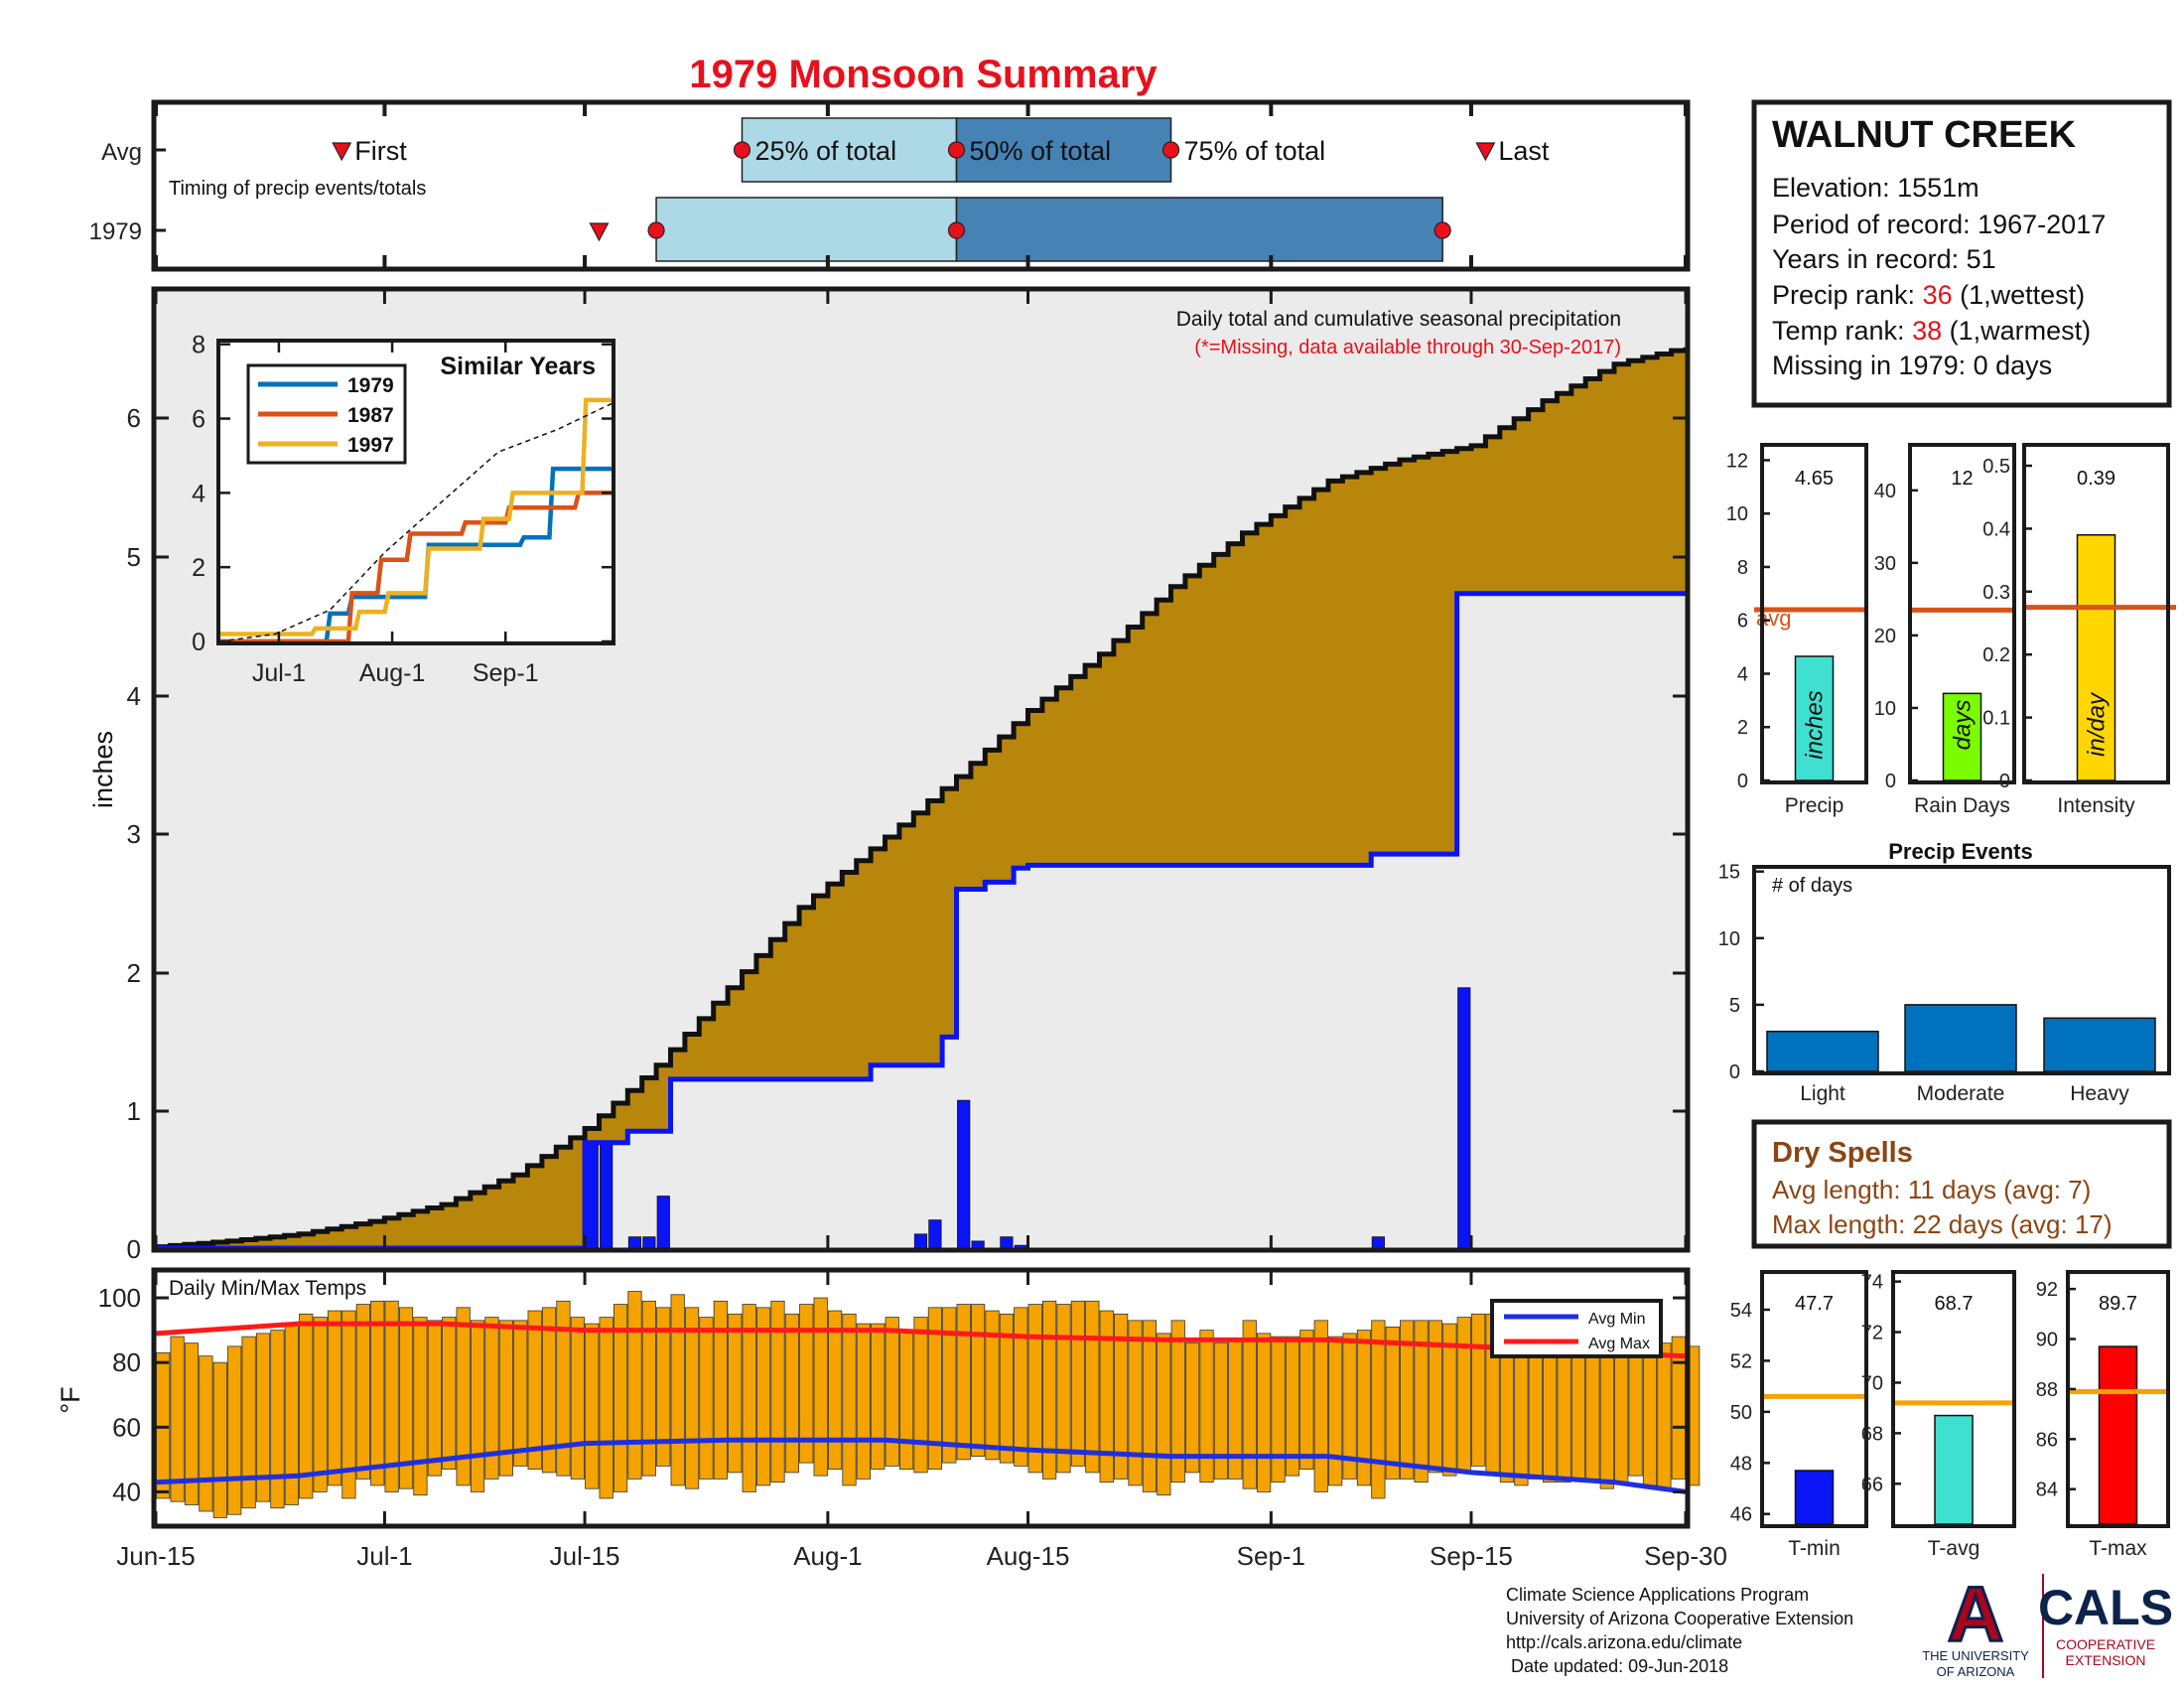  Describe the element at coordinates (126, 1491) in the screenshot. I see `temp-ytick-label: 40` at that location.